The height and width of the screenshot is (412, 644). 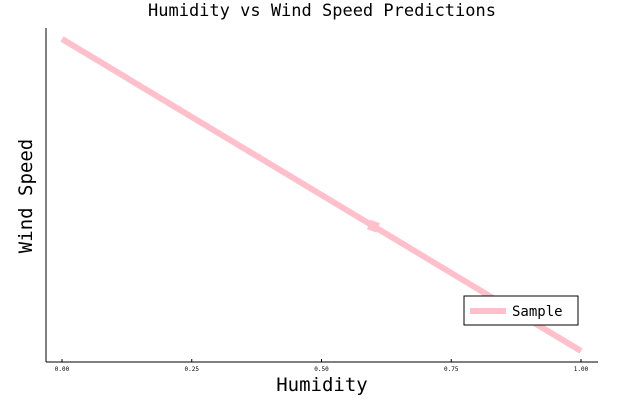 I want to click on x-tick-label: 1.00, so click(x=581, y=369).